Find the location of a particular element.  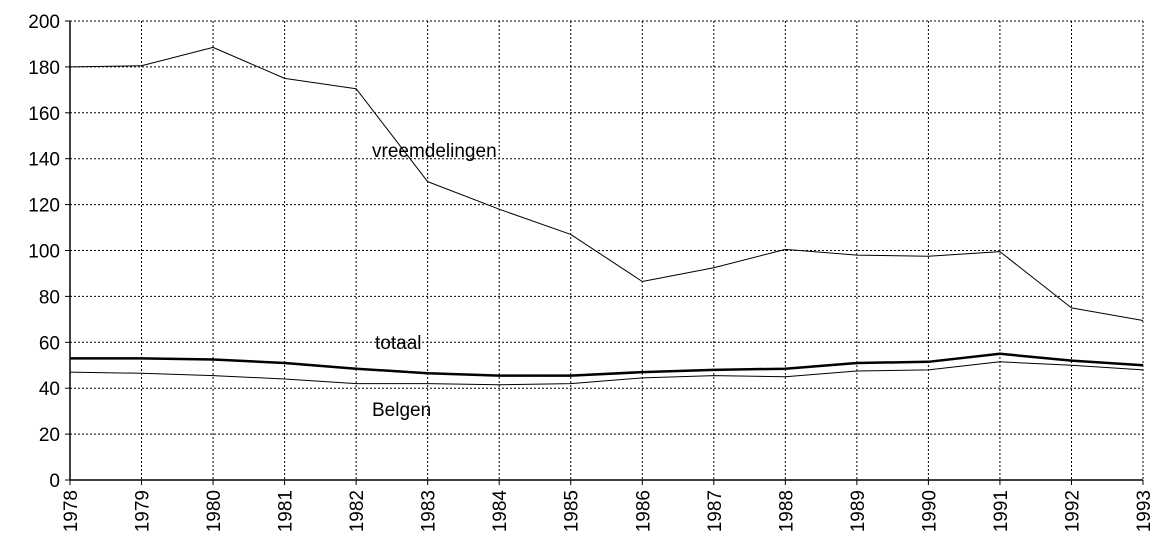

y-tick-label: 100 is located at coordinates (44, 252).